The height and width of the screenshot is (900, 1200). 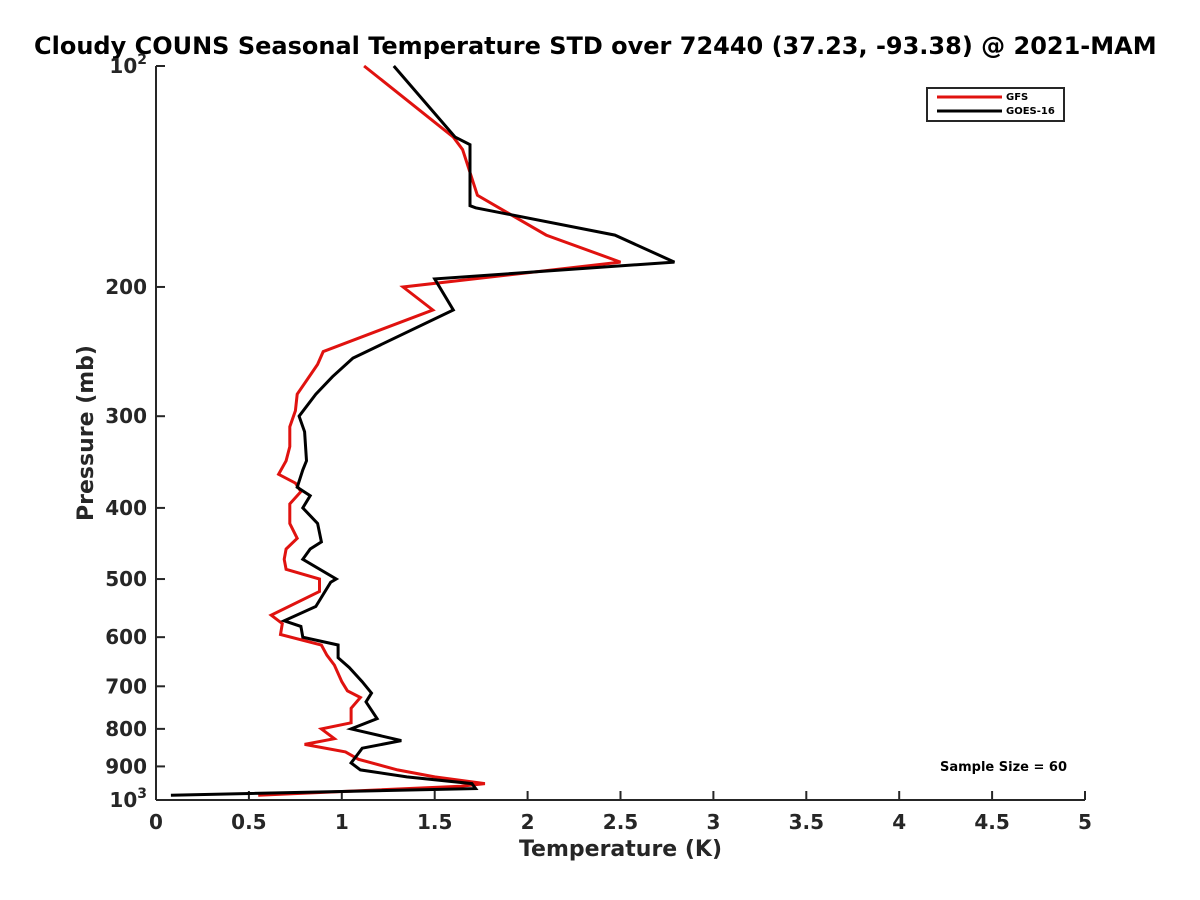 What do you see at coordinates (142, 60) in the screenshot?
I see `y-tick-exponent: 2` at bounding box center [142, 60].